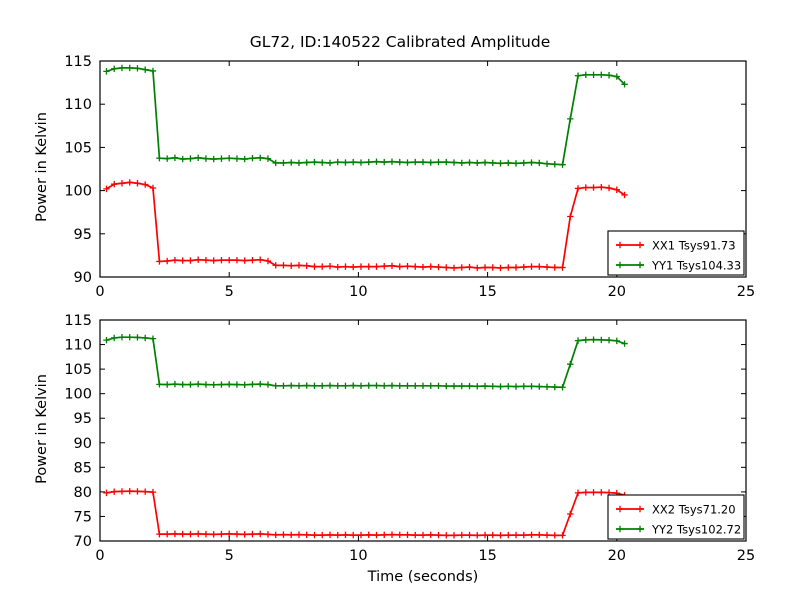 This screenshot has height=600, width=800. What do you see at coordinates (617, 556) in the screenshot?
I see `x-tick-label: 20` at bounding box center [617, 556].